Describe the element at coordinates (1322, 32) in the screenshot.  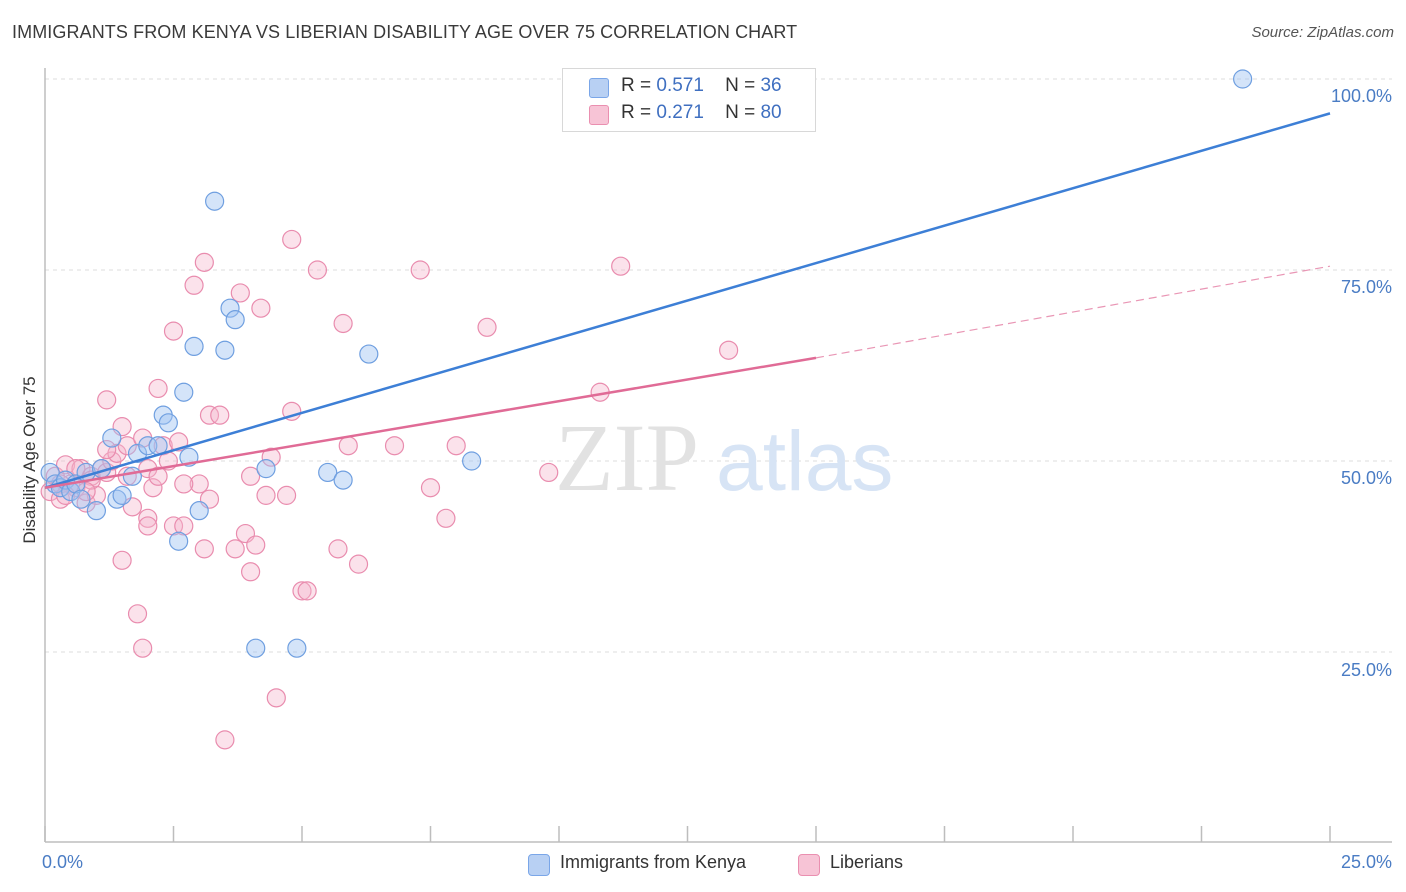
I see `source-label: Source: ZipAtlas.com` at that location.